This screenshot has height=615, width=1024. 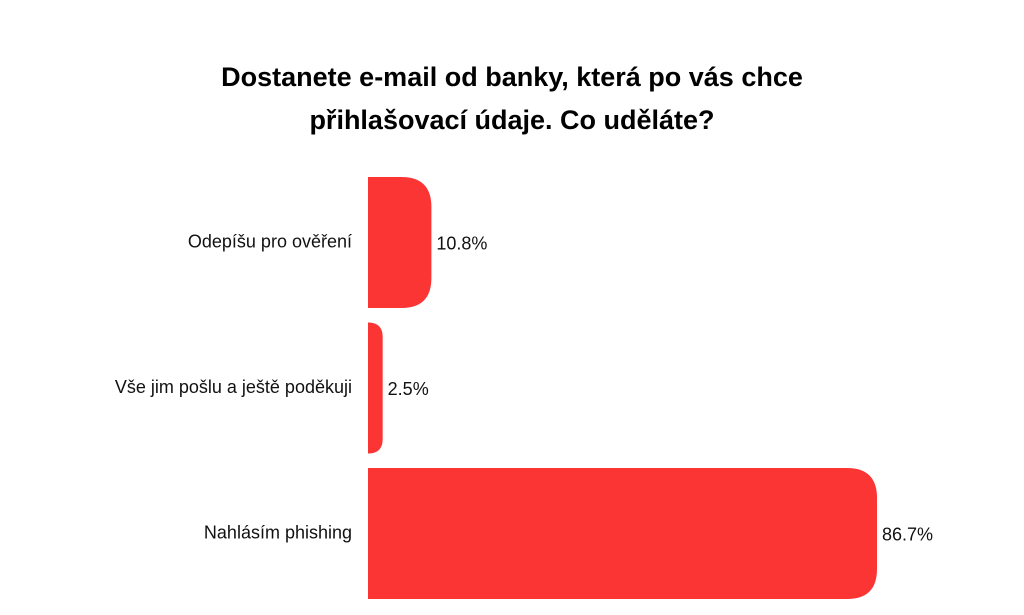 I want to click on value-label: 86.7%, so click(x=907, y=534).